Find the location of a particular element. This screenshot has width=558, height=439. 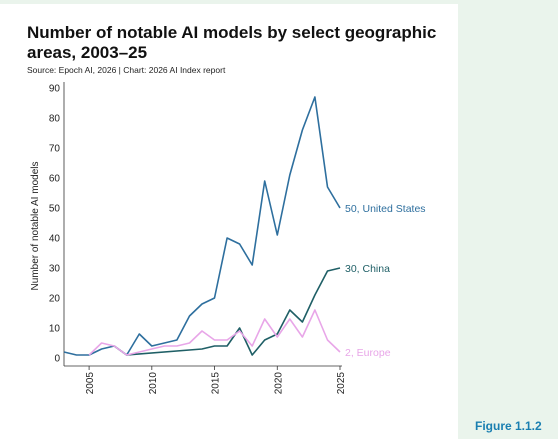

x-tick-label: 2020 is located at coordinates (278, 383).